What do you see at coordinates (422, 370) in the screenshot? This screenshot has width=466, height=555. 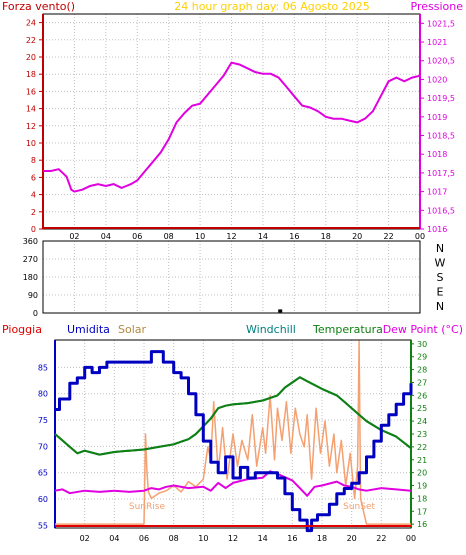 I see `y-tick-label: 28` at bounding box center [422, 370].